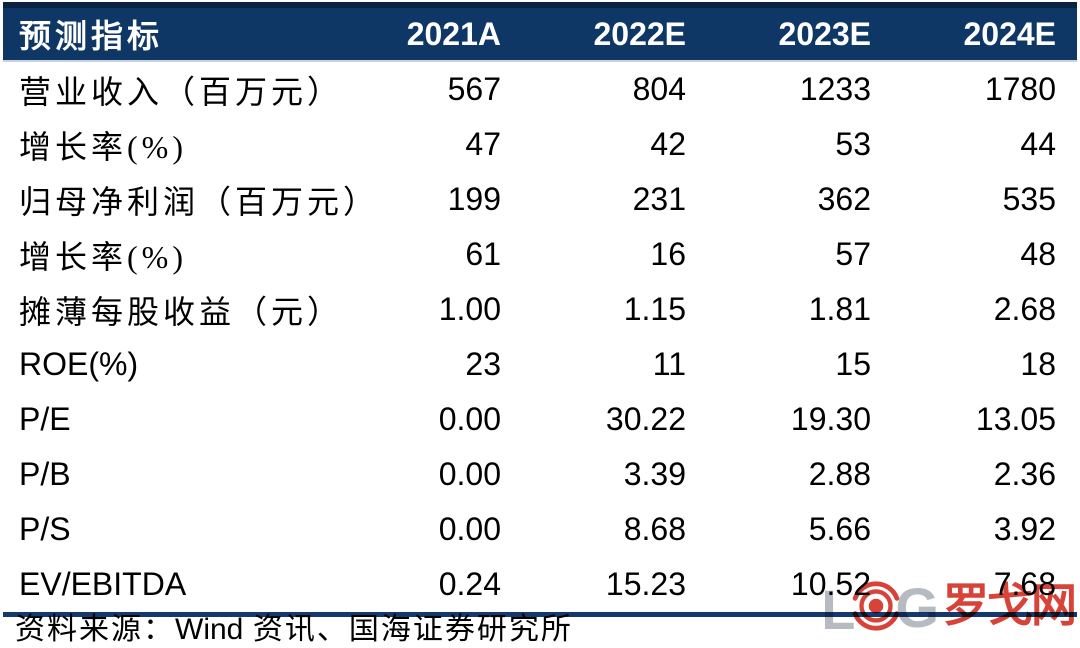  Describe the element at coordinates (1038, 254) in the screenshot. I see `cell-value: 48` at that location.